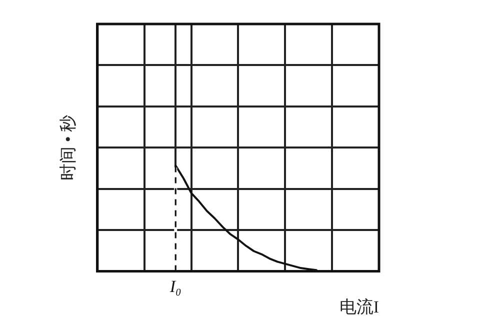 This screenshot has height=322, width=499. I want to click on text: I₀, so click(175, 286).